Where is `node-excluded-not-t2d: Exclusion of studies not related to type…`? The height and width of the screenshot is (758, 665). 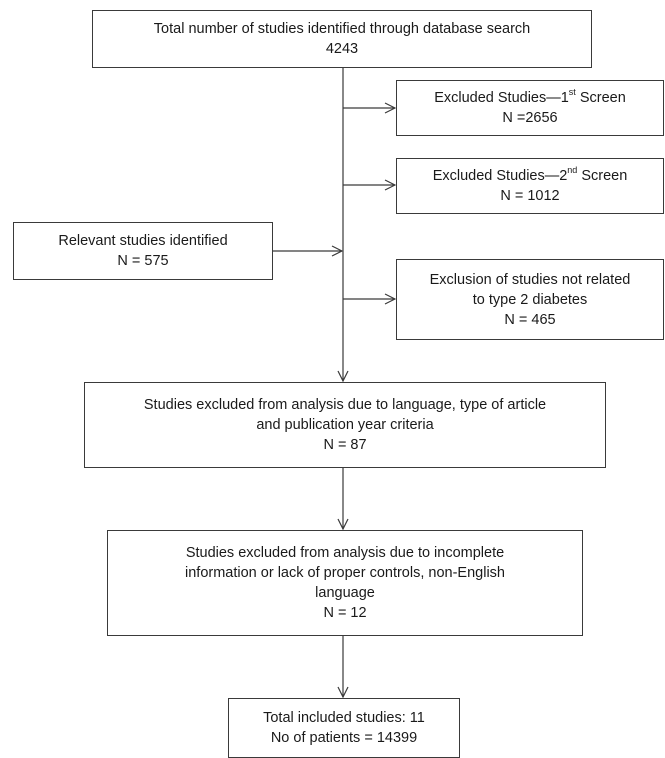
node-excluded-not-t2d: Exclusion of studies not related to type… is located at coordinates (530, 299).